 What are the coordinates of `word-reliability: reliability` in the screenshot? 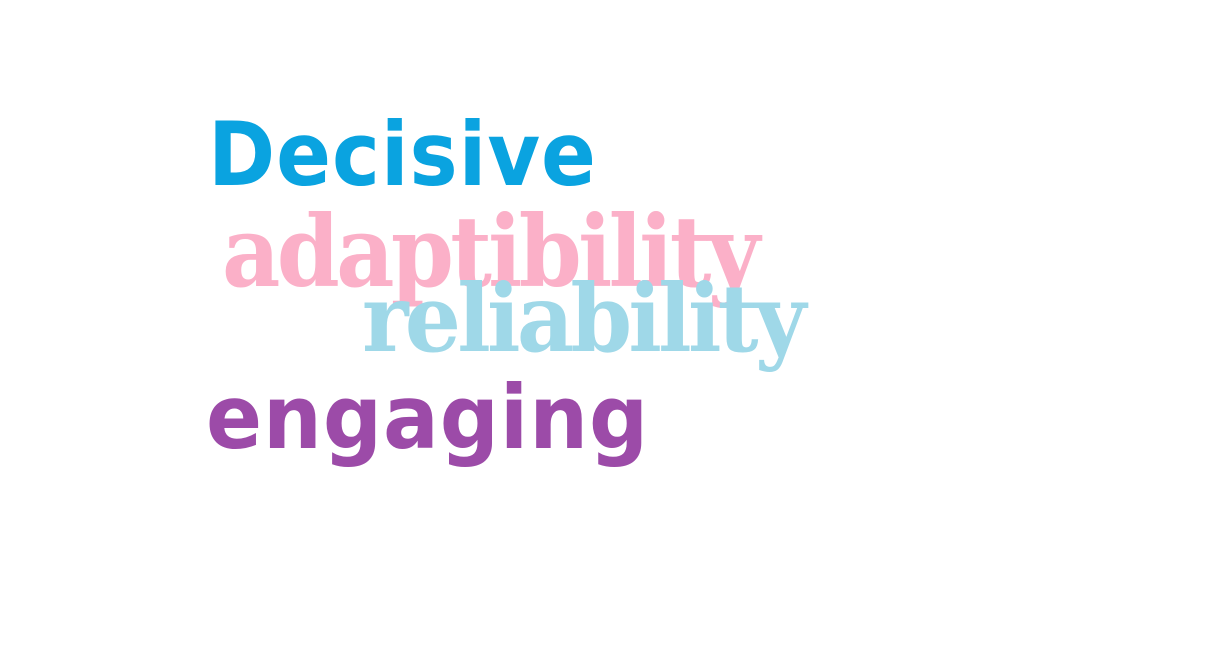 It's located at (584, 319).